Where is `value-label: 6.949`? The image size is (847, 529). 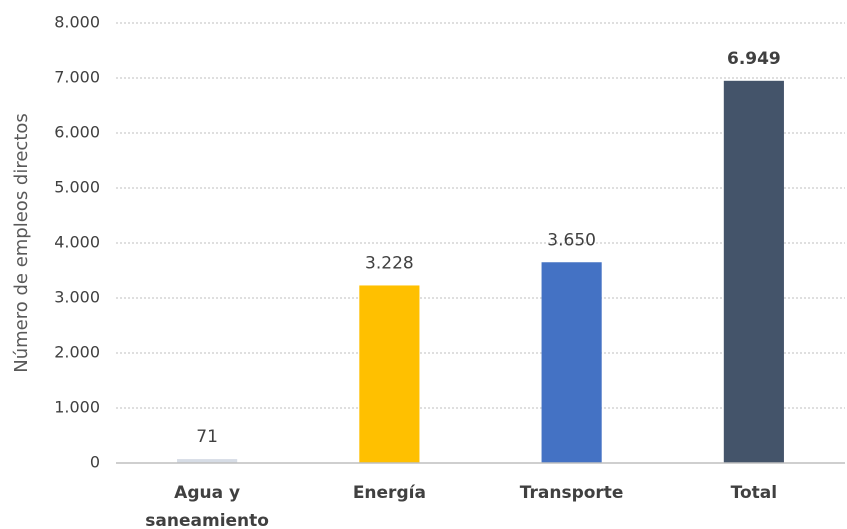
value-label: 6.949 is located at coordinates (754, 59).